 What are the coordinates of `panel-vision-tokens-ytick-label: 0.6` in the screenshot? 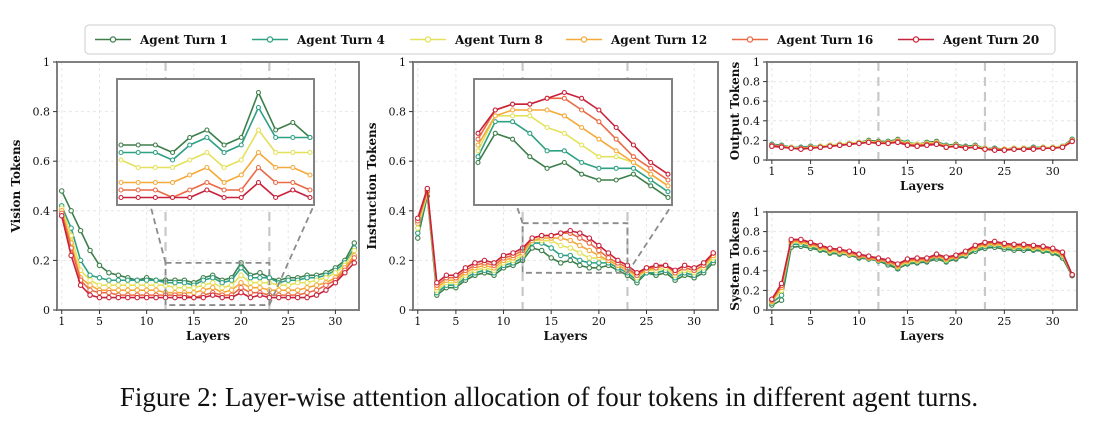 It's located at (42, 161).